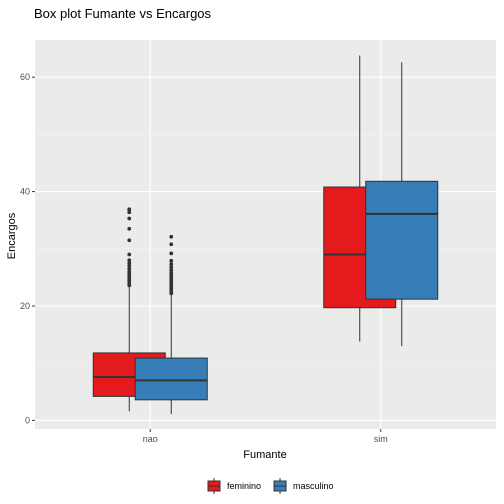 Image resolution: width=504 pixels, height=504 pixels. I want to click on y-axis-title: Encargos, so click(12, 235).